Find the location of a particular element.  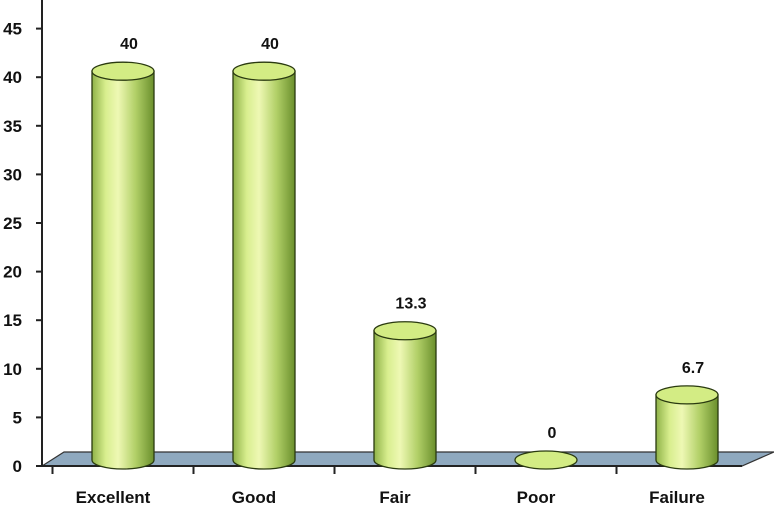

data-label: 0 is located at coordinates (552, 433).